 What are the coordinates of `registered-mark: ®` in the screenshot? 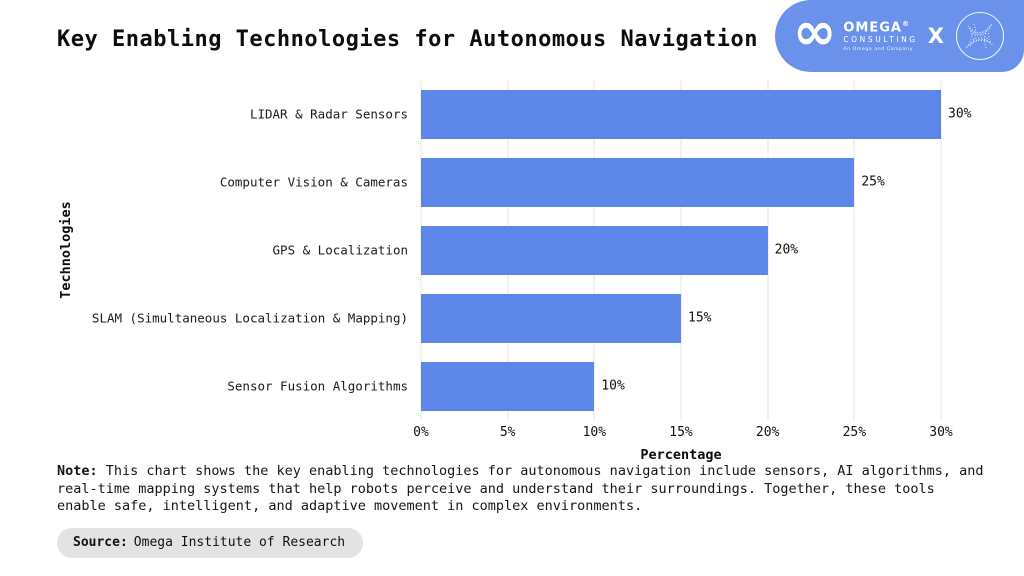 It's located at (905, 24).